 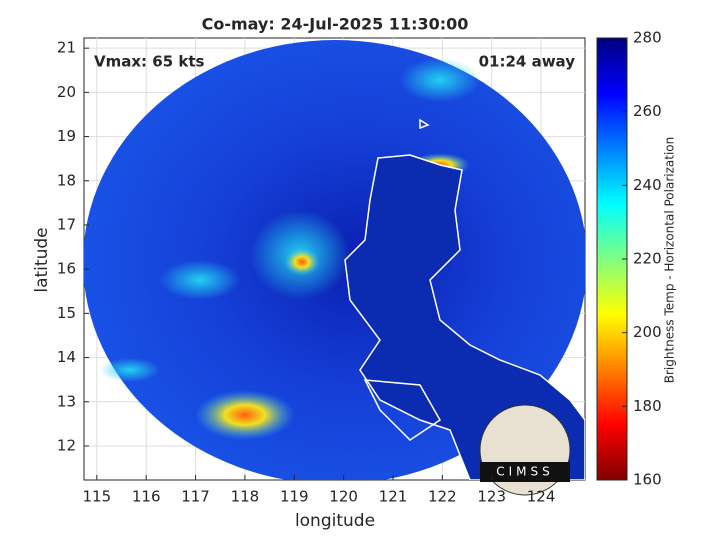 I want to click on y-tick-label: 17, so click(x=66, y=224).